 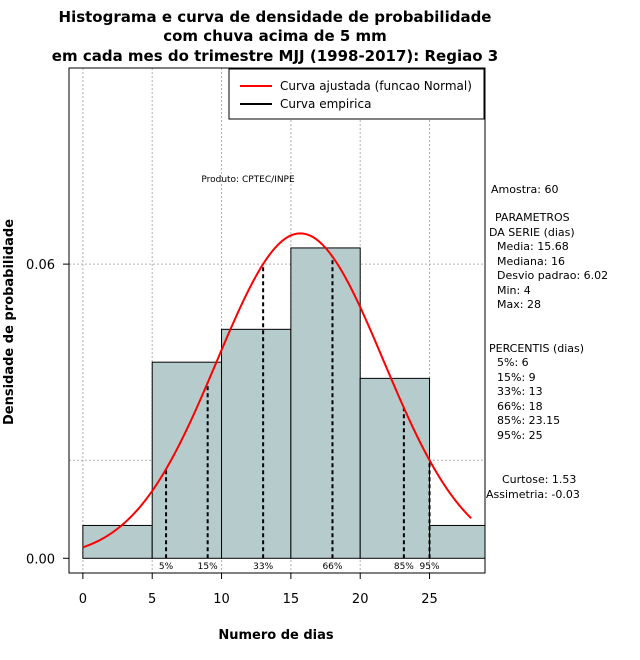 What do you see at coordinates (325, 104) in the screenshot?
I see `legend-label-empirical: Curva empirica` at bounding box center [325, 104].